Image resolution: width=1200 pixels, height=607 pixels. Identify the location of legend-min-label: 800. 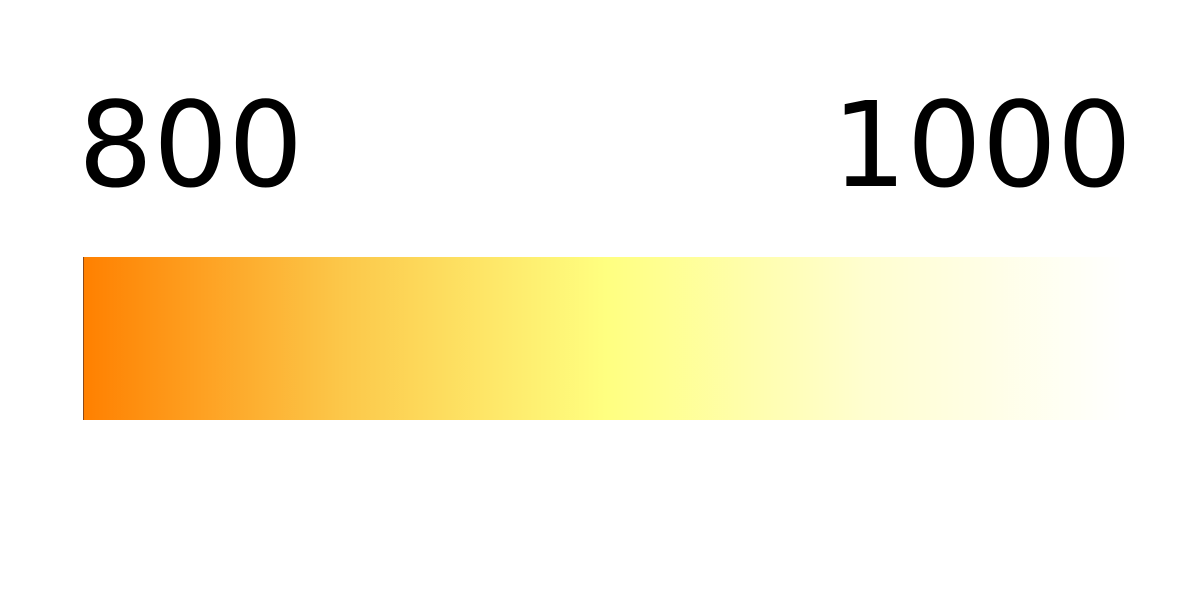
(191, 145).